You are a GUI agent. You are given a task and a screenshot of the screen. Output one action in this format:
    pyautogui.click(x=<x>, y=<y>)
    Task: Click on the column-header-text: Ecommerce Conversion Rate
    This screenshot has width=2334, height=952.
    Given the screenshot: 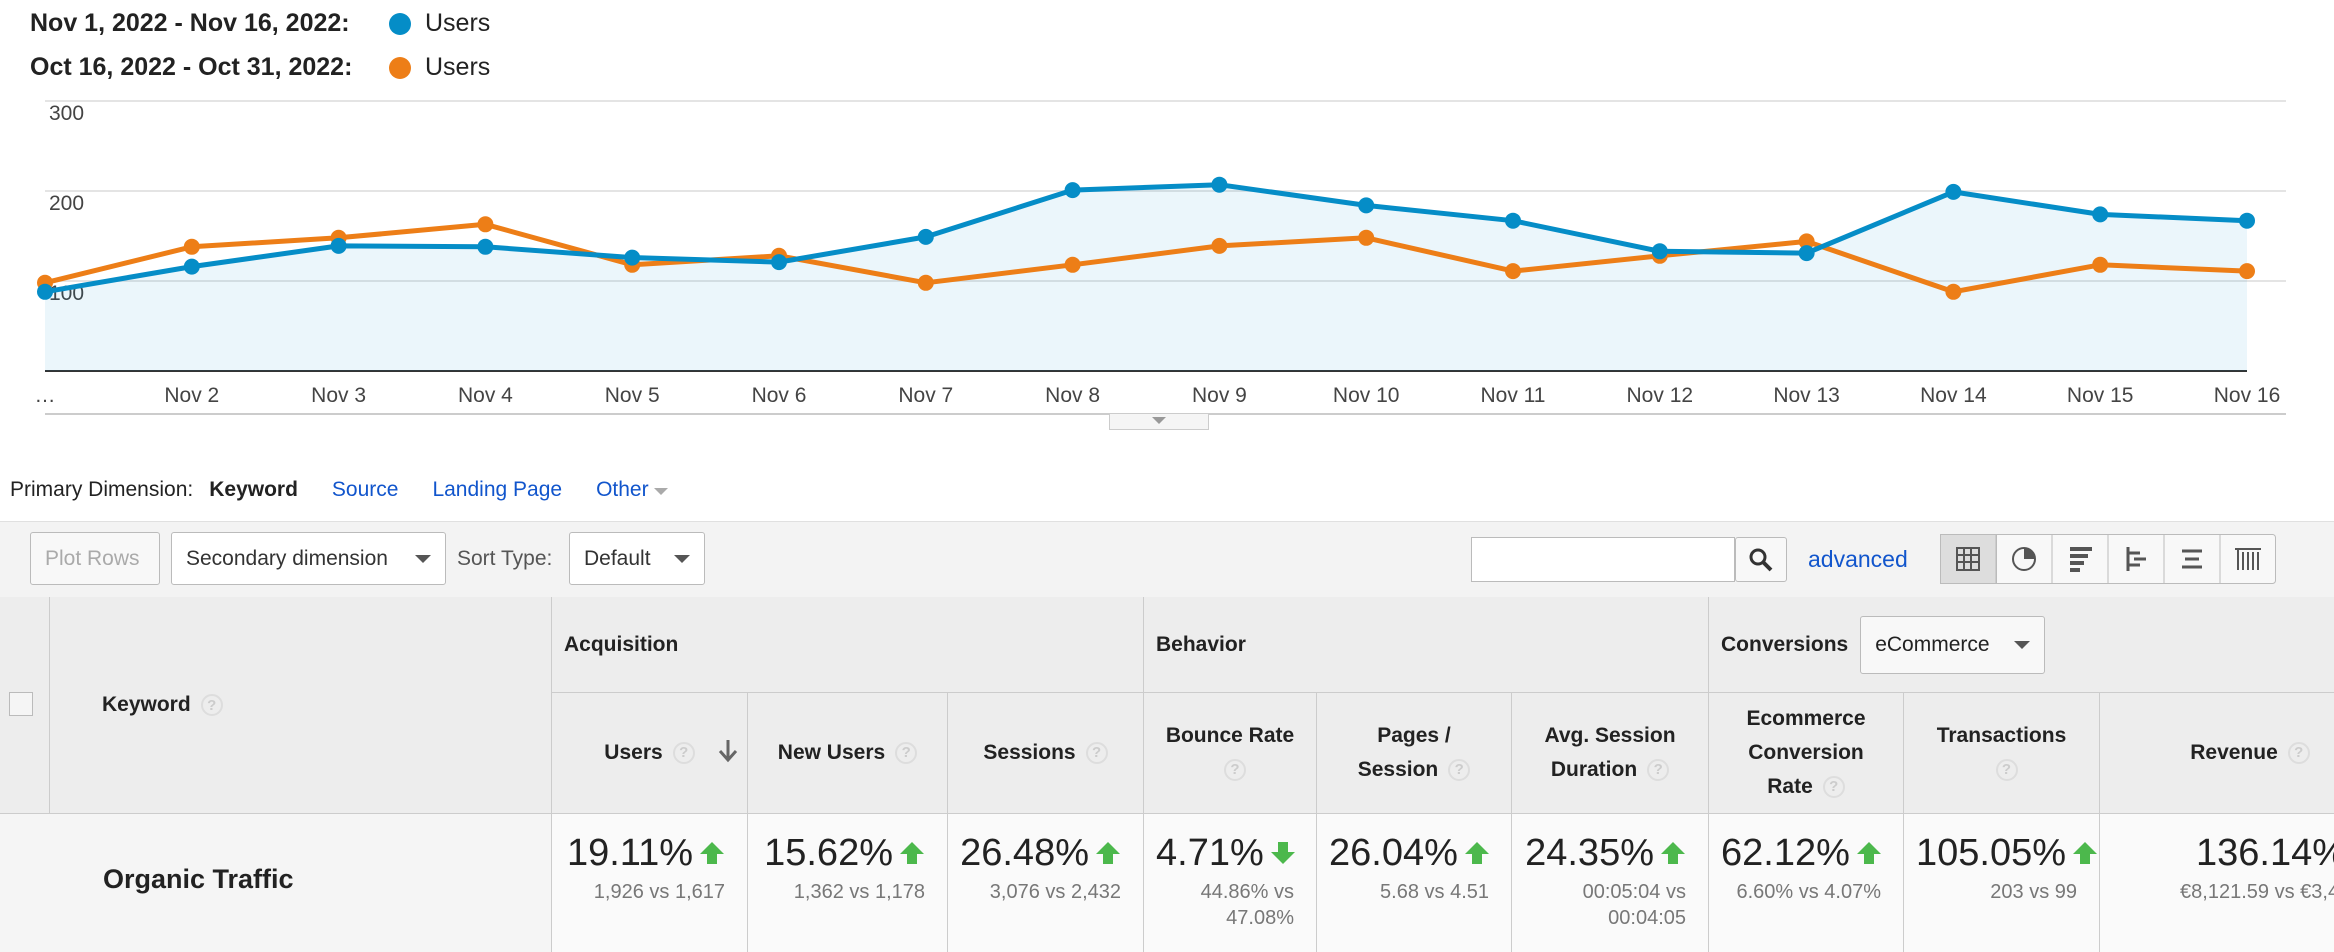 What is the action you would take?
    pyautogui.click(x=1806, y=752)
    